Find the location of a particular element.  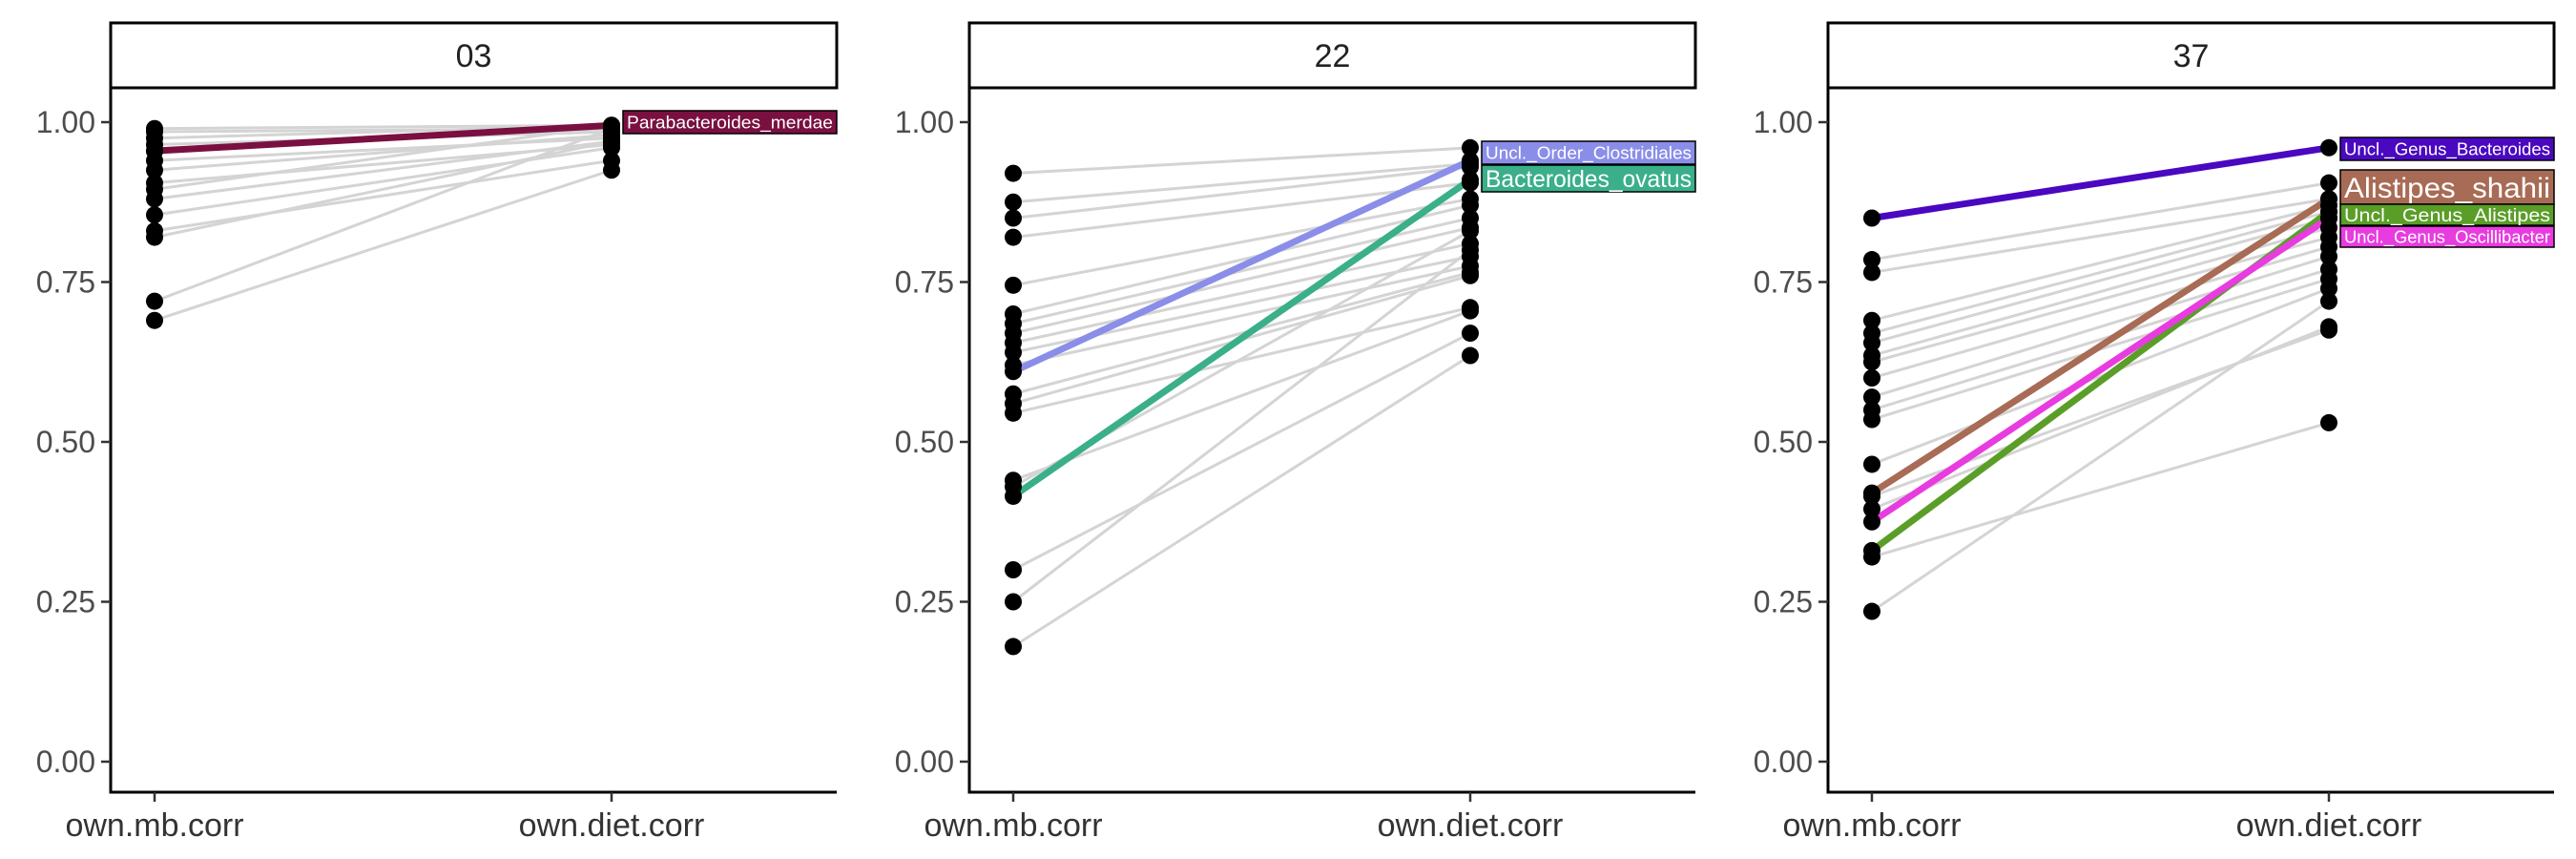

series-label: Uncl._Genus_Alistipes is located at coordinates (2447, 216).